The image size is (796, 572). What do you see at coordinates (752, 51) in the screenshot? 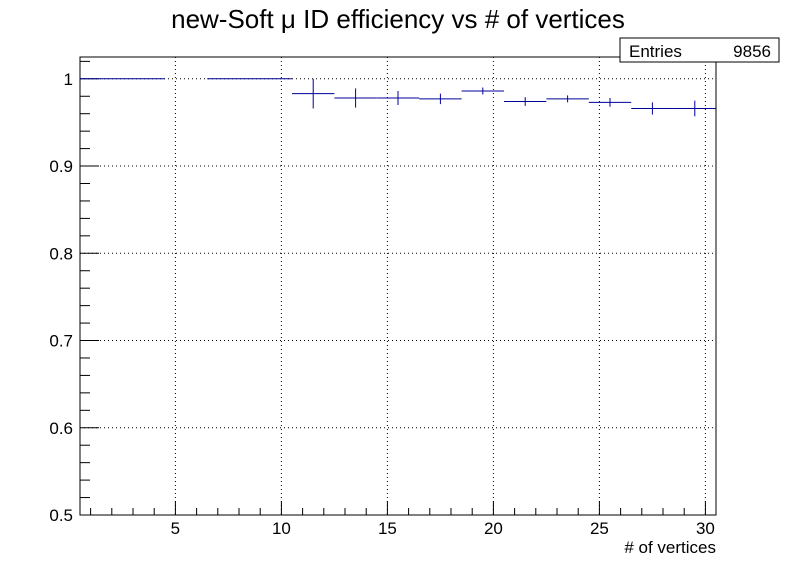
I see `stats-value: 9856` at bounding box center [752, 51].